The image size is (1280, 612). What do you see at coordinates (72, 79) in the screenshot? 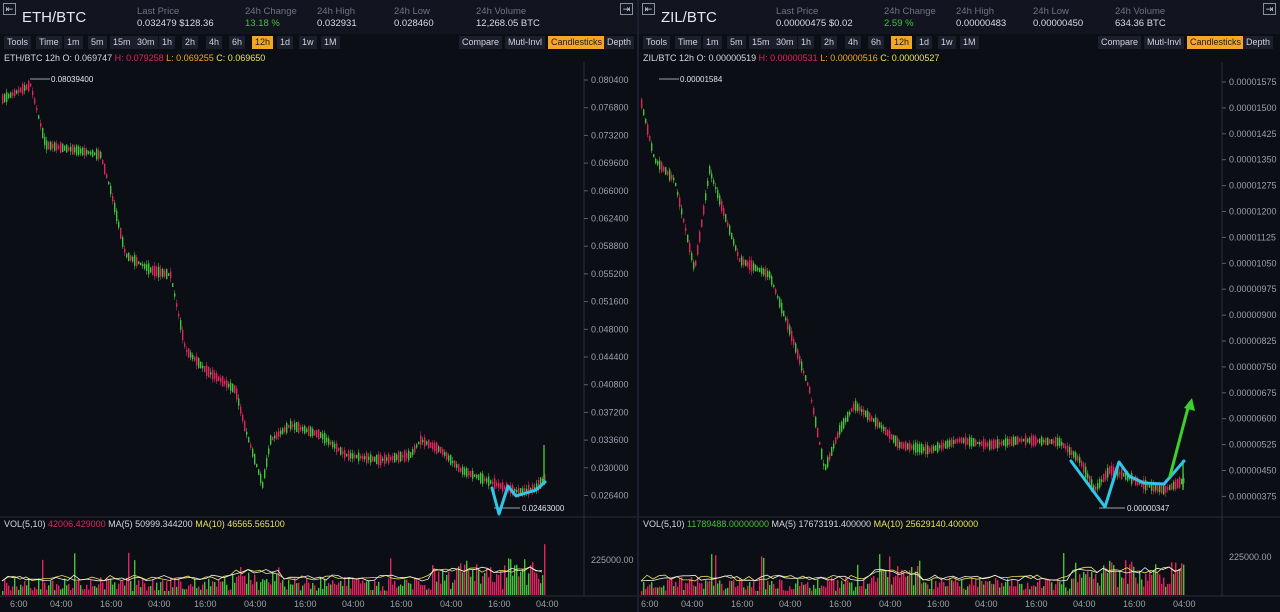
I see `high-marker-label: 0.08039400` at bounding box center [72, 79].